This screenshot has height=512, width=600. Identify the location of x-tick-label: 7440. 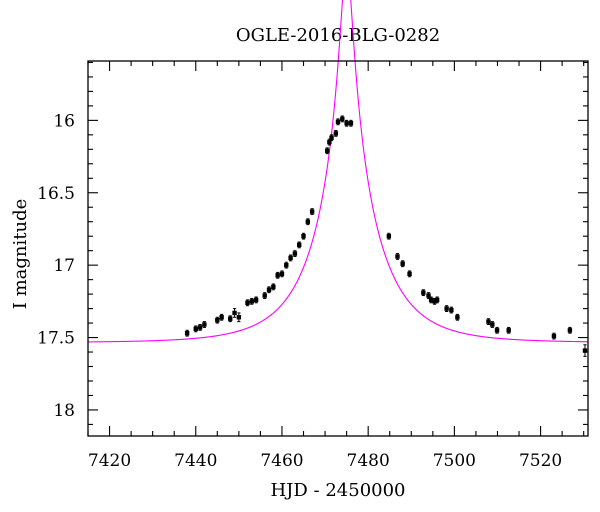
(195, 461).